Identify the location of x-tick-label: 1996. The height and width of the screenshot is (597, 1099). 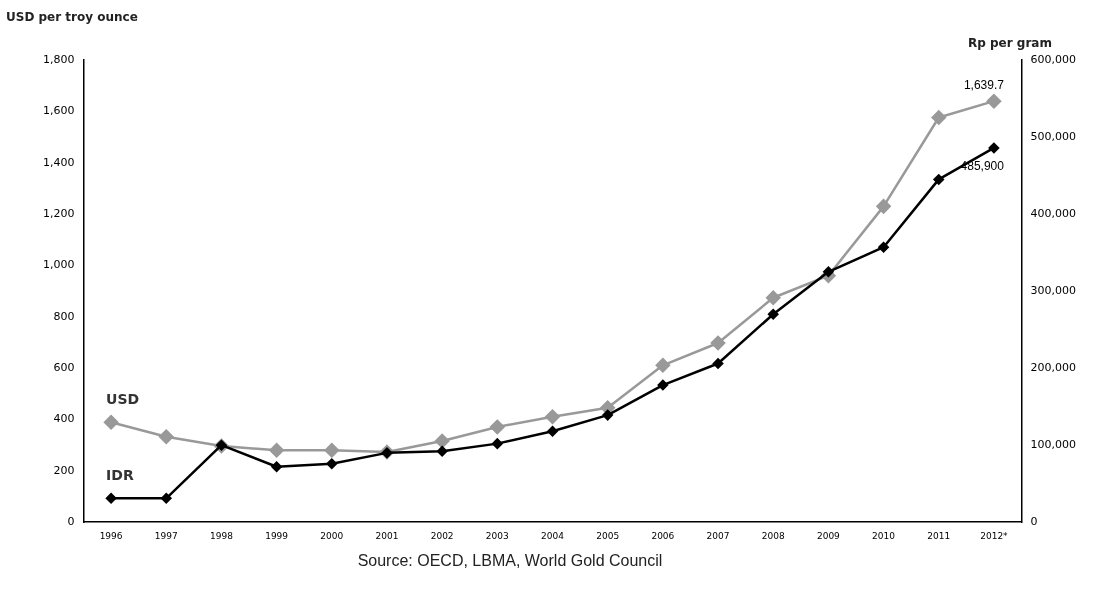
(111, 535).